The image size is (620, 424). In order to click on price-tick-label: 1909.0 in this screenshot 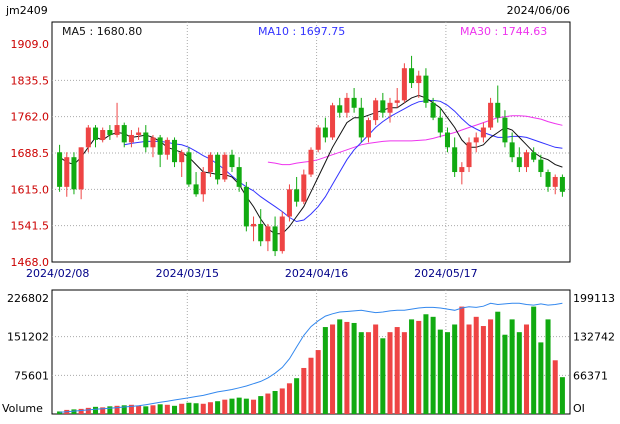, I will do `click(30, 44)`.